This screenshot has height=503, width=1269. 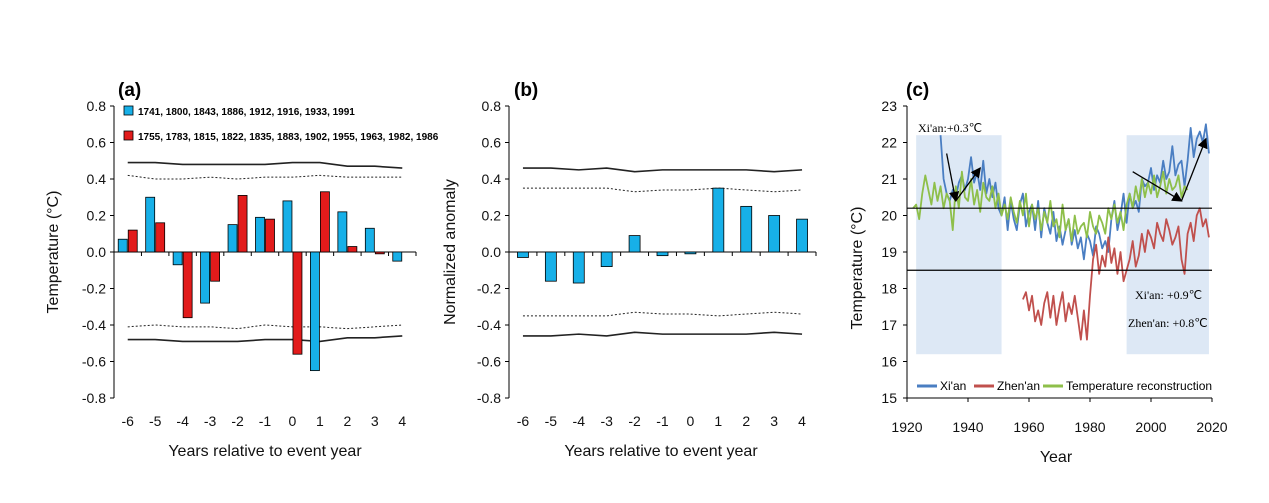 I want to click on annotation-xian-recent: Xi'an: +0.9℃, so click(x=1168, y=295).